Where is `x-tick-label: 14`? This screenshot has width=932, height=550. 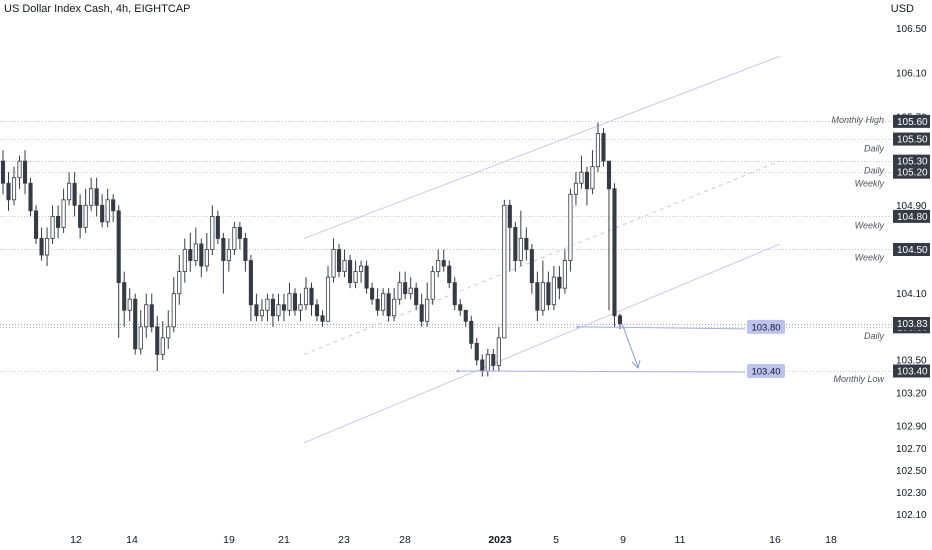 x-tick-label: 14 is located at coordinates (132, 540).